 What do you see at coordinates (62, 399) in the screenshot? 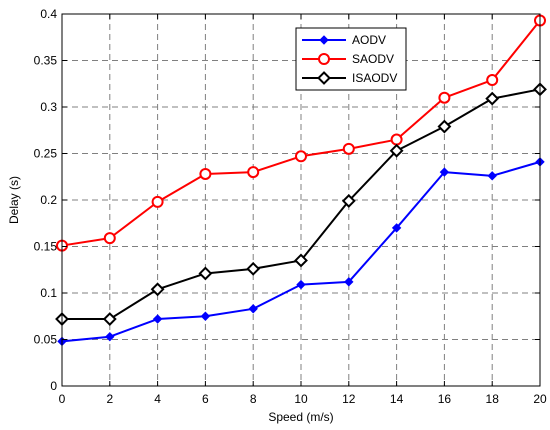
I see `x-tick-label: 0` at bounding box center [62, 399].